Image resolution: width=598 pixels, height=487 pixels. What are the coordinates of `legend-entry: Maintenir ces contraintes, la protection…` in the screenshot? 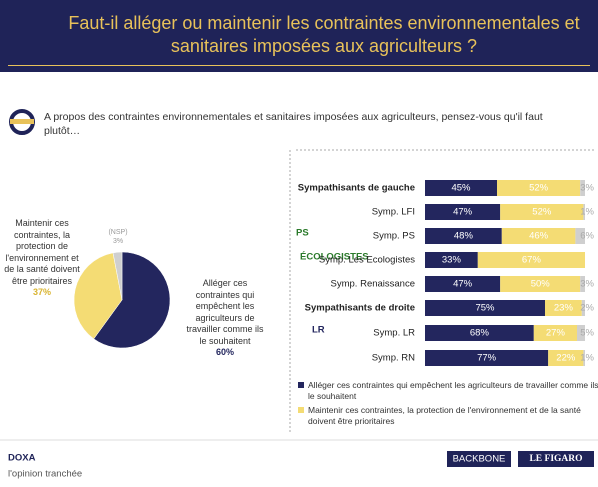 It's located at (448, 416).